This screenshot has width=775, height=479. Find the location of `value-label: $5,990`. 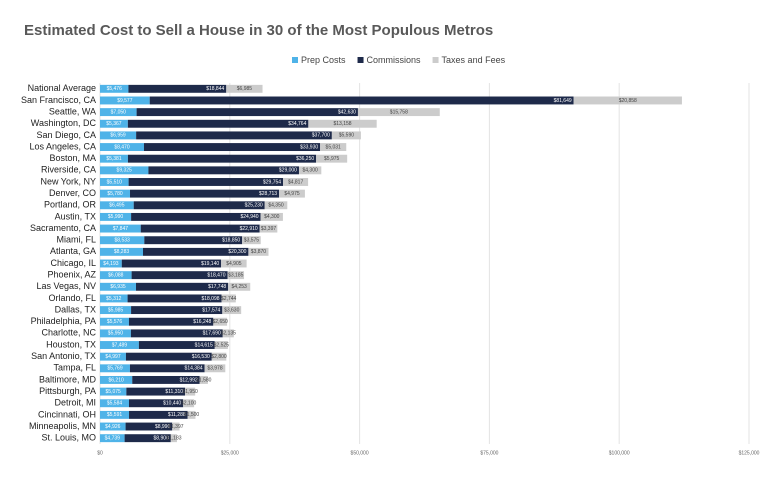

value-label: $5,990 is located at coordinates (116, 217).